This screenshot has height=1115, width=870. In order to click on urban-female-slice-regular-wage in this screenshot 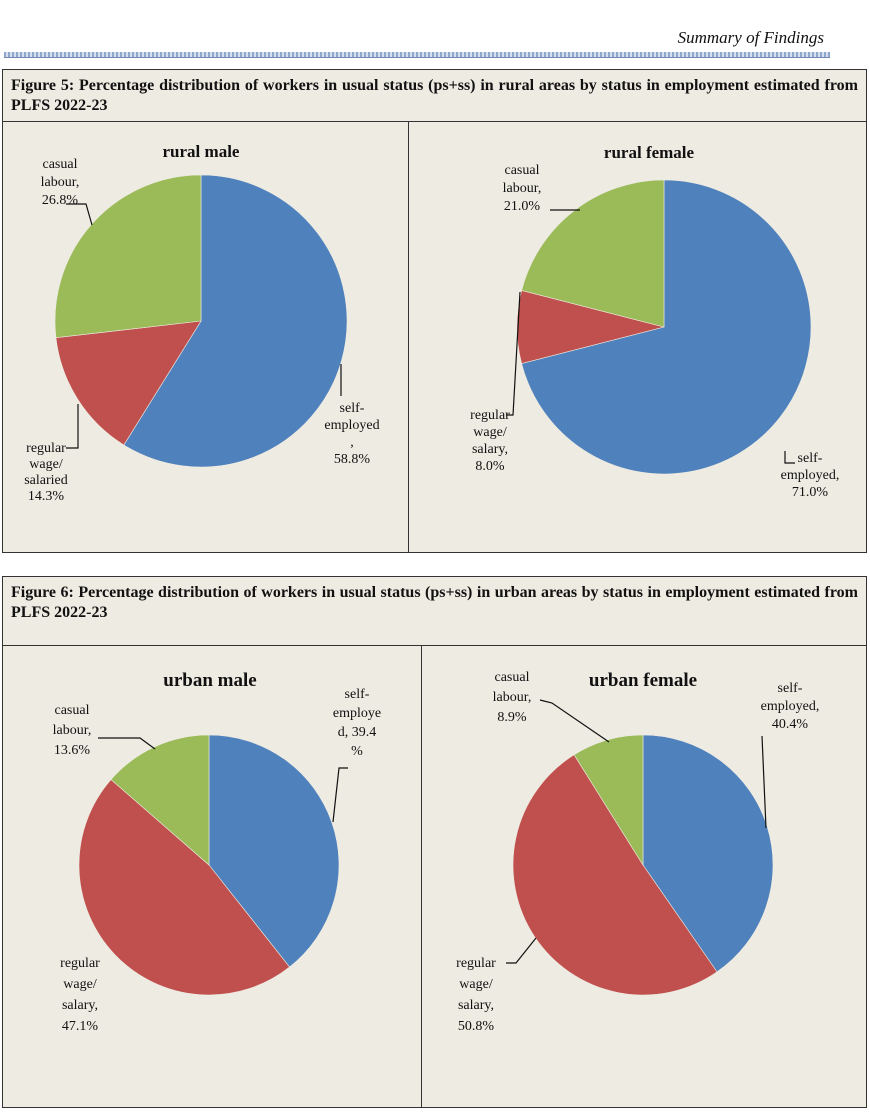, I will do `click(615, 875)`.